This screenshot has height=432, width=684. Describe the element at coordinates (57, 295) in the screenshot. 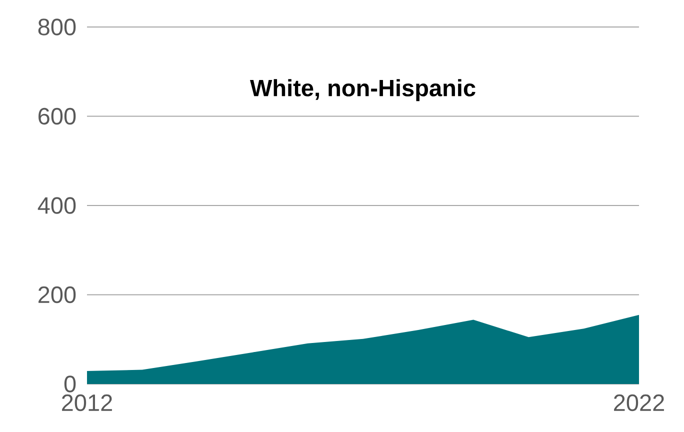

I see `y-tick-label: 200` at that location.